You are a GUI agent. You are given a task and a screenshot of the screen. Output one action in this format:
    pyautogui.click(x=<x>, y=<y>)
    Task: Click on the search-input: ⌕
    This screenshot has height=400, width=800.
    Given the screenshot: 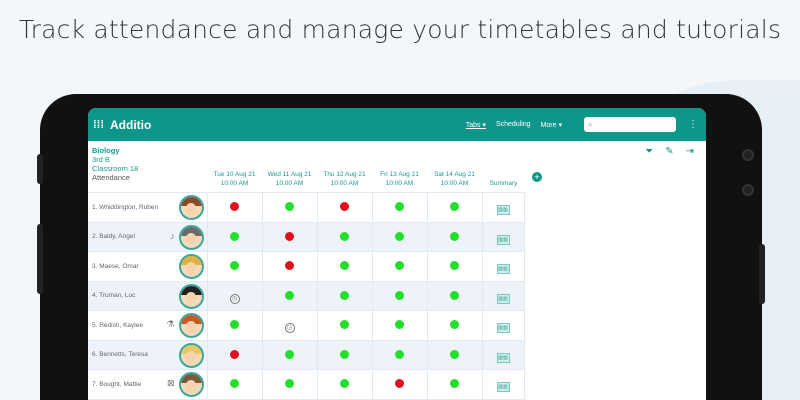 What is the action you would take?
    pyautogui.click(x=630, y=124)
    